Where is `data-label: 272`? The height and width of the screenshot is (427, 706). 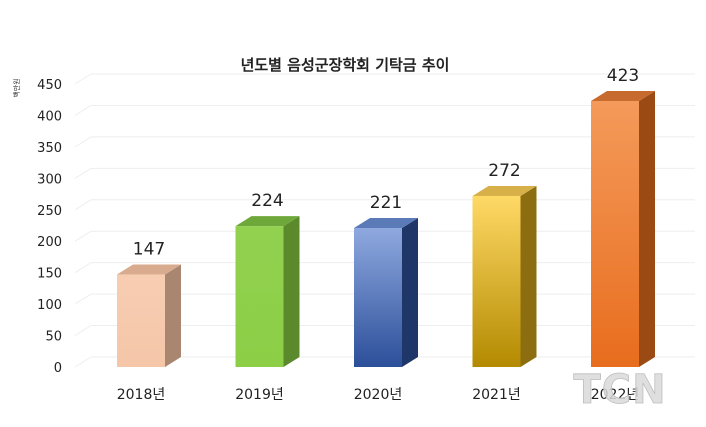
data-label: 272 is located at coordinates (504, 171).